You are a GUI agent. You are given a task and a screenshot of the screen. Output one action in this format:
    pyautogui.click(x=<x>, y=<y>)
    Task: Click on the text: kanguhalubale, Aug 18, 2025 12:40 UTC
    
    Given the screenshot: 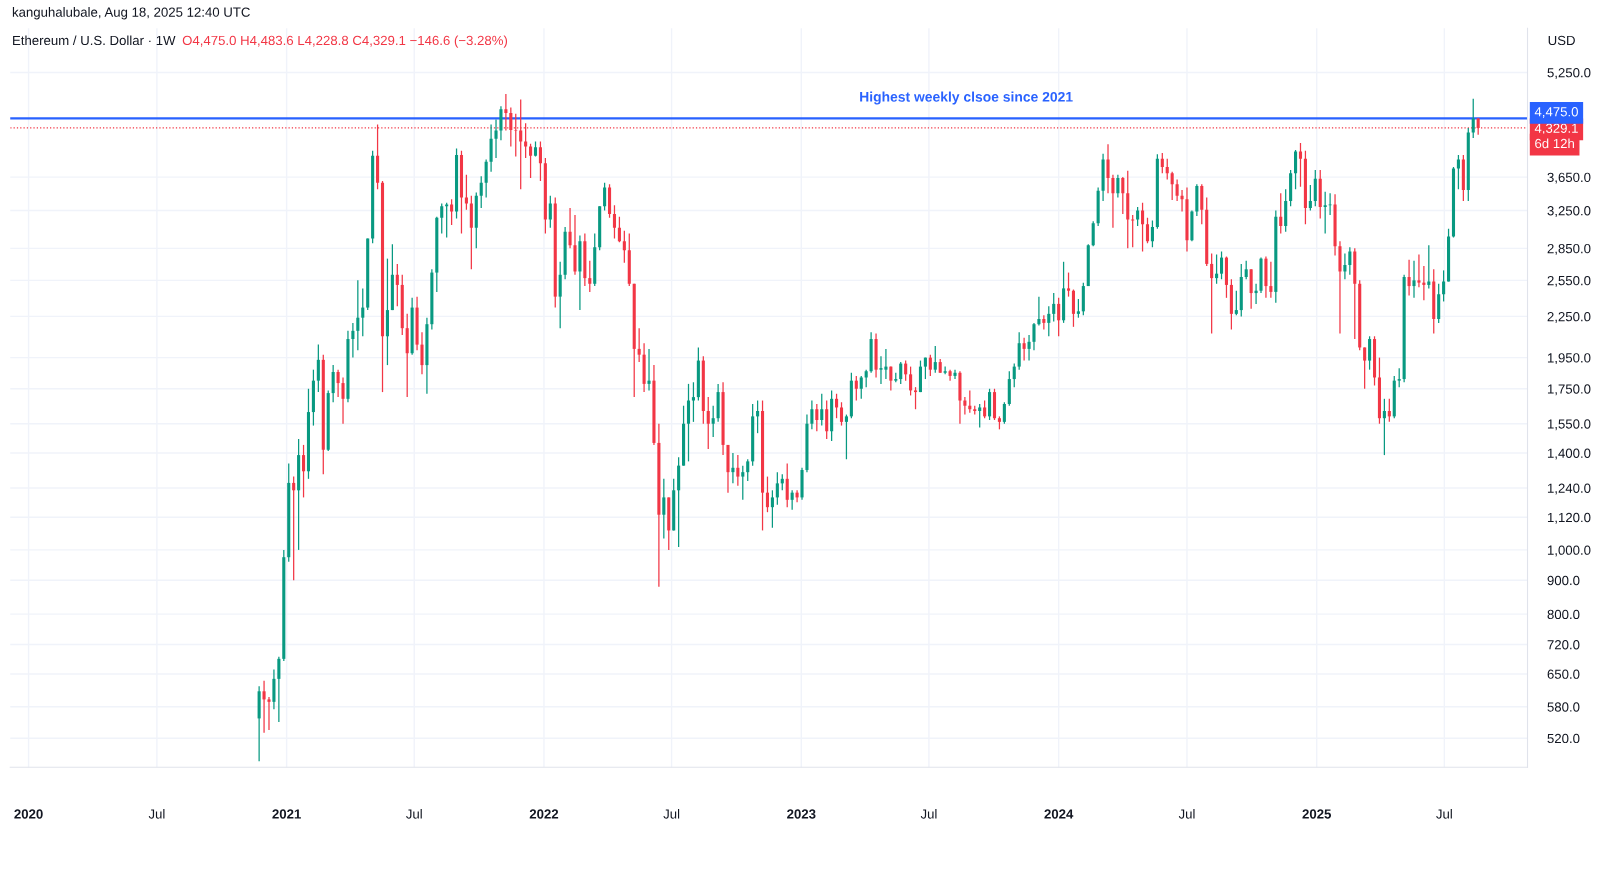 What is the action you would take?
    pyautogui.click(x=131, y=13)
    